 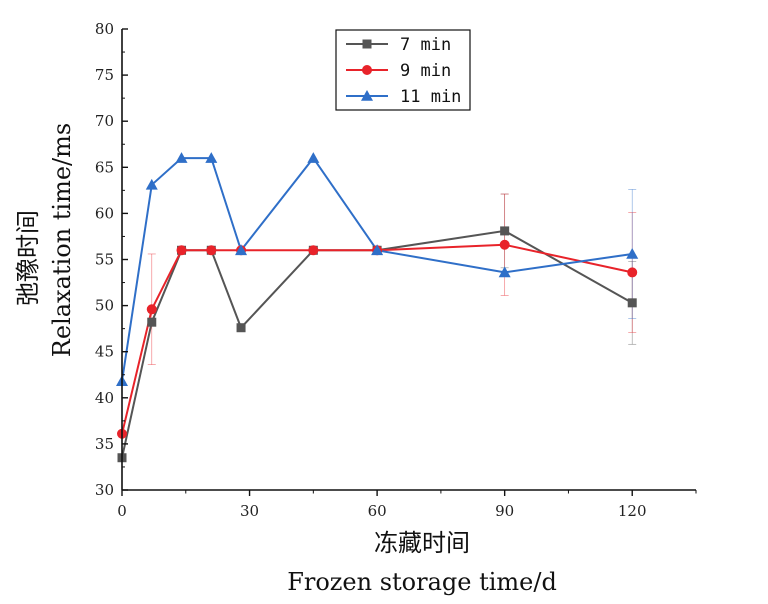 I want to click on x-tick-label: 0, so click(x=122, y=511).